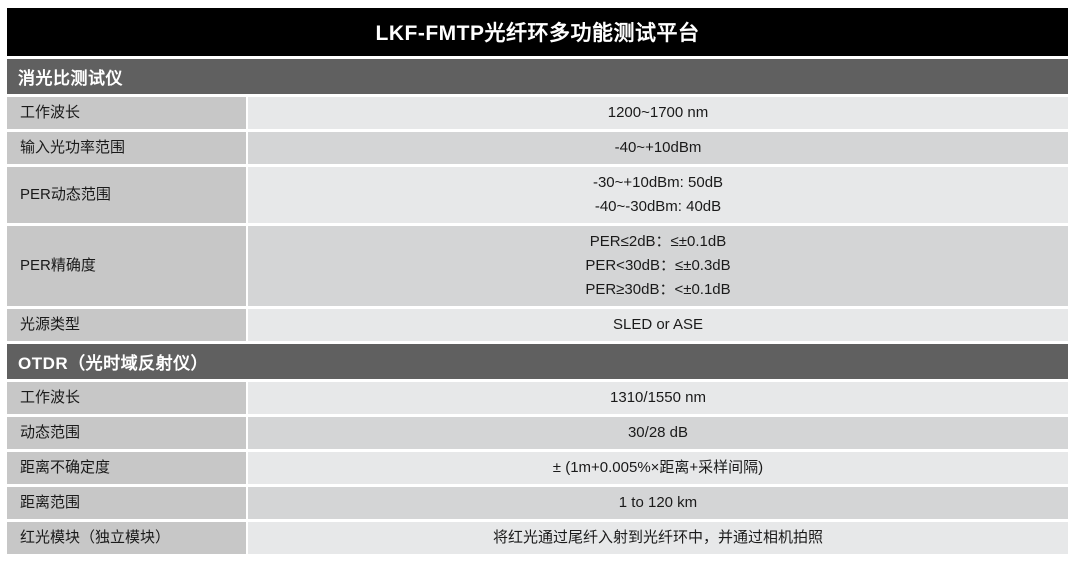 The width and height of the screenshot is (1075, 576). Describe the element at coordinates (126, 195) in the screenshot. I see `row-label: PER动态范围` at that location.